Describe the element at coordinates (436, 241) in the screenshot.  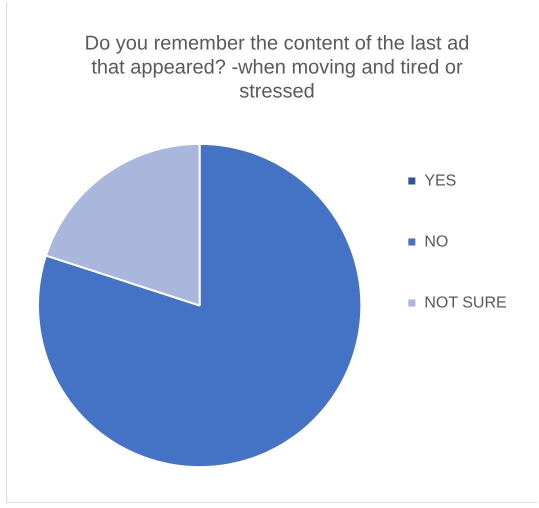
I see `legend-label: NO` at that location.